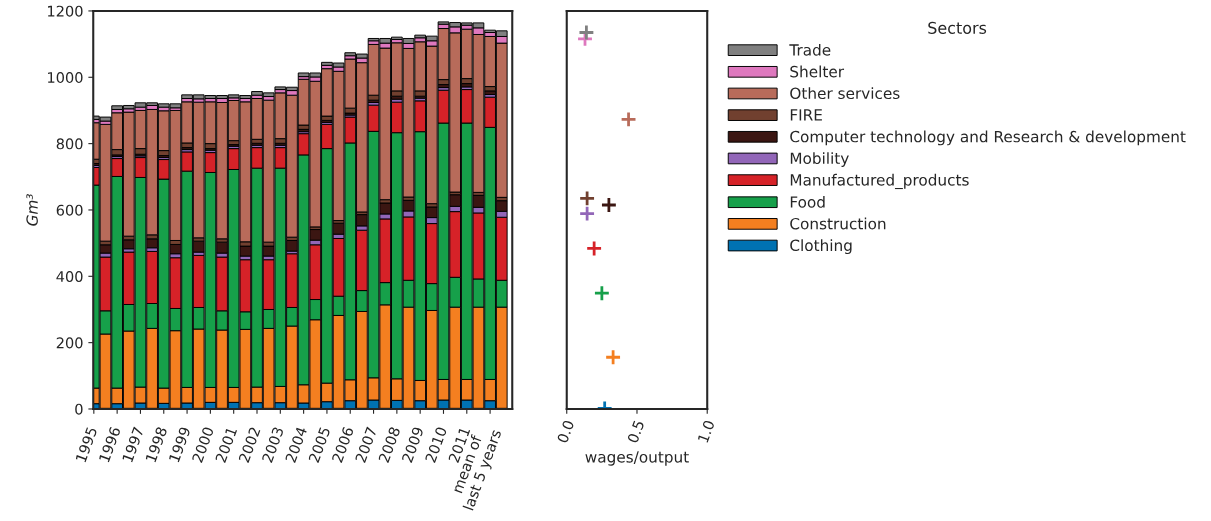 This screenshot has width=1211, height=521. What do you see at coordinates (272, 445) in the screenshot?
I see `x-tick-label: 2003` at bounding box center [272, 445].